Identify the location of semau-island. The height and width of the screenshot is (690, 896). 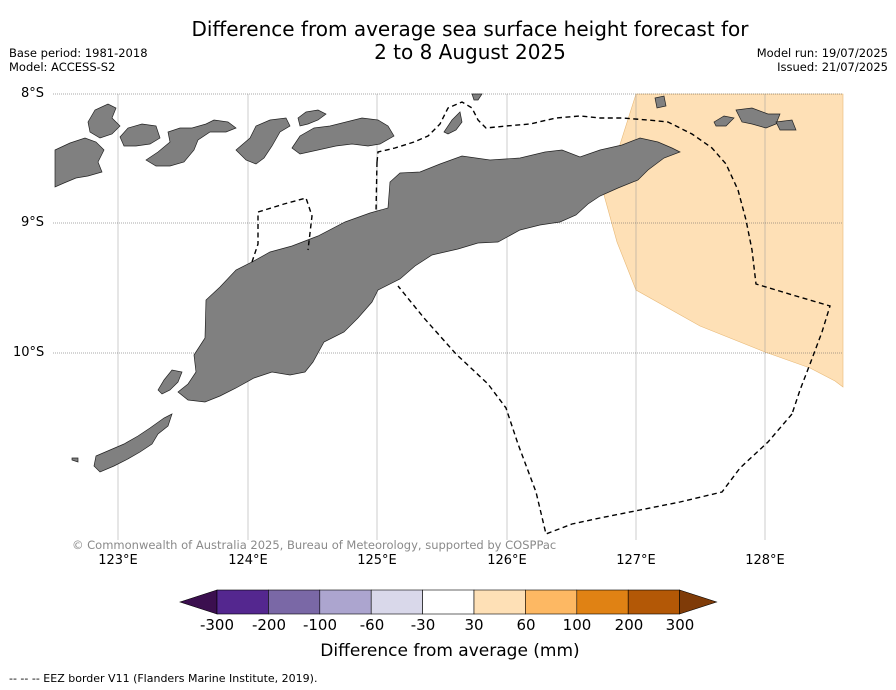
(170, 382).